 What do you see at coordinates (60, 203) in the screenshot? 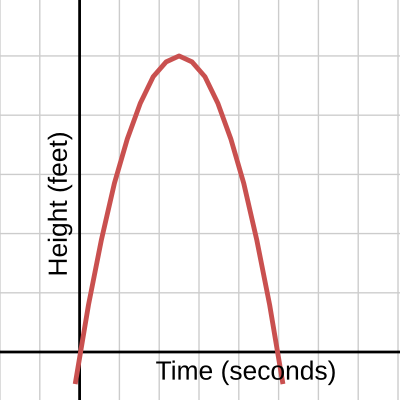
I see `y-axis-title: Height (feet)` at bounding box center [60, 203].